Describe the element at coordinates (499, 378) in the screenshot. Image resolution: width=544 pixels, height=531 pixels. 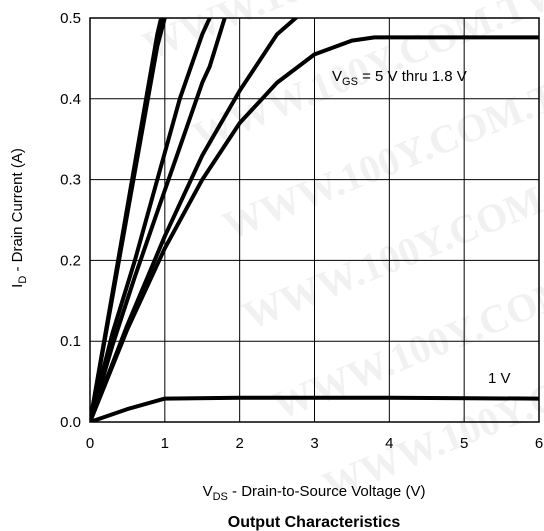
I see `annotation-1v: 1 V` at that location.